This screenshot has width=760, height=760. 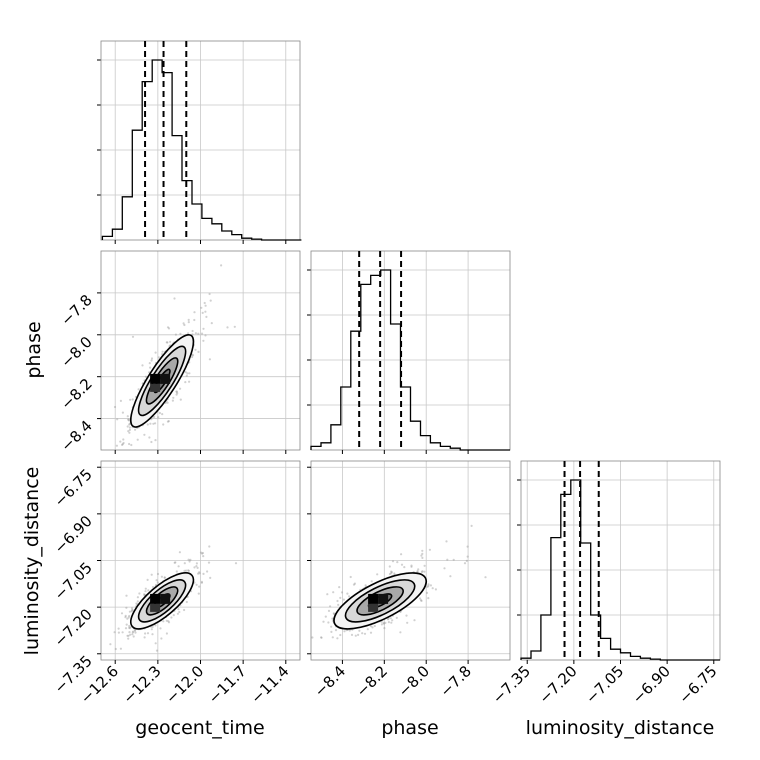 What do you see at coordinates (330, 681) in the screenshot?
I see `x-tick-label: −8.4` at bounding box center [330, 681].